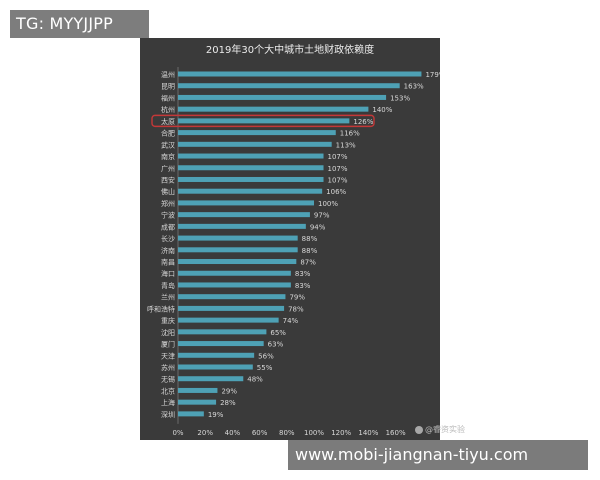  I want to click on category-label: 武汉, so click(168, 144).